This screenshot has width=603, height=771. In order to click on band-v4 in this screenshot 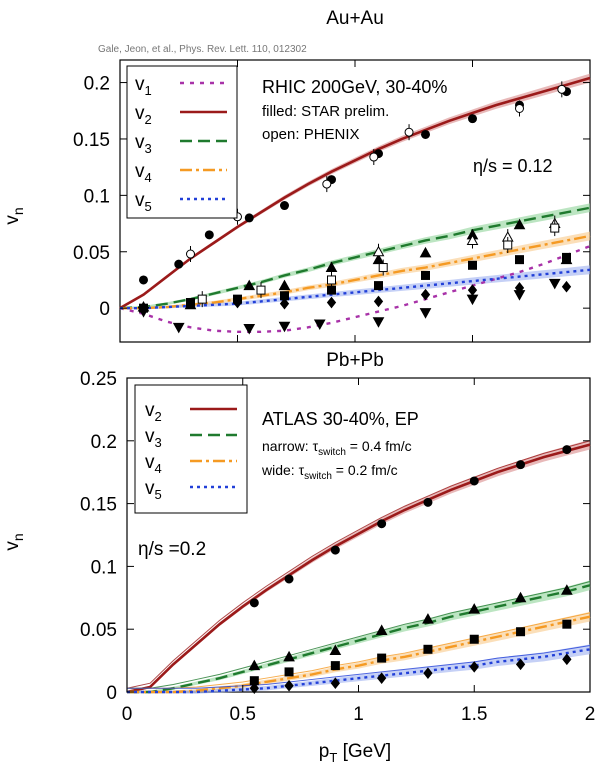, I will do `click(358, 652)`.